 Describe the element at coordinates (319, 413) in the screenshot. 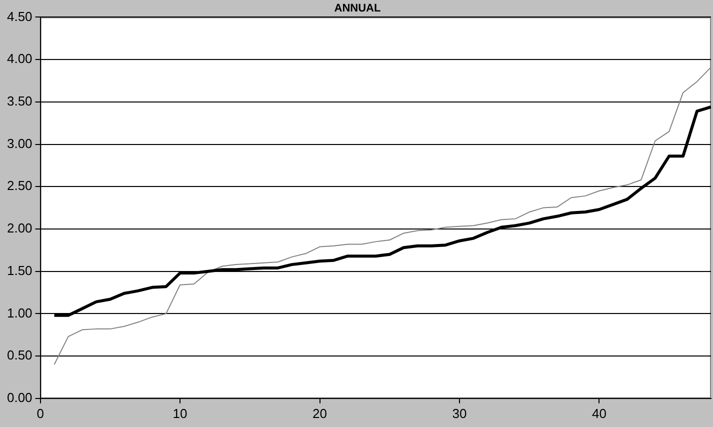

I see `x-tick-label: 20` at that location.